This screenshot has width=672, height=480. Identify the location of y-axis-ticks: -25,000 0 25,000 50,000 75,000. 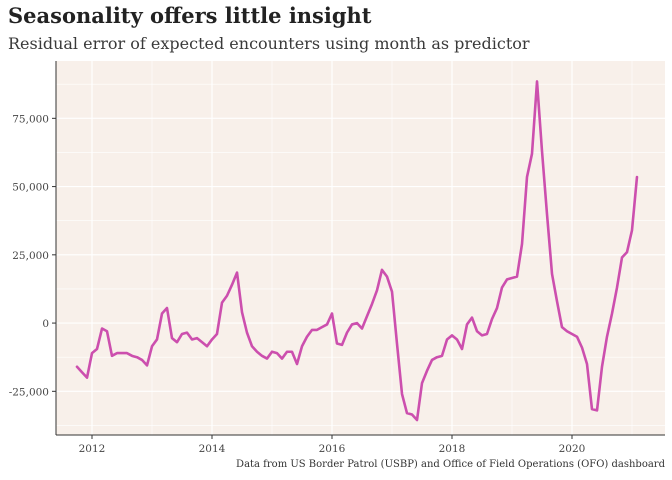
(32, 255).